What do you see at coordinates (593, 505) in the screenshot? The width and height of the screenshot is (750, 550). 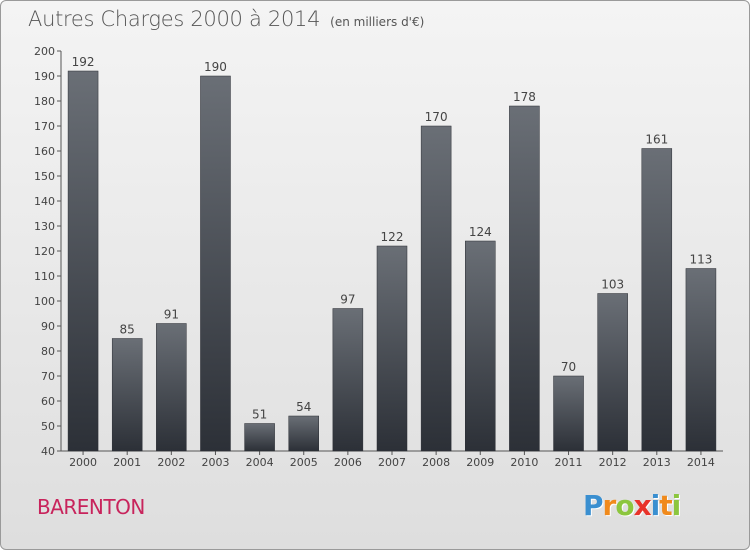 I see `logo-letter: P` at bounding box center [593, 505].